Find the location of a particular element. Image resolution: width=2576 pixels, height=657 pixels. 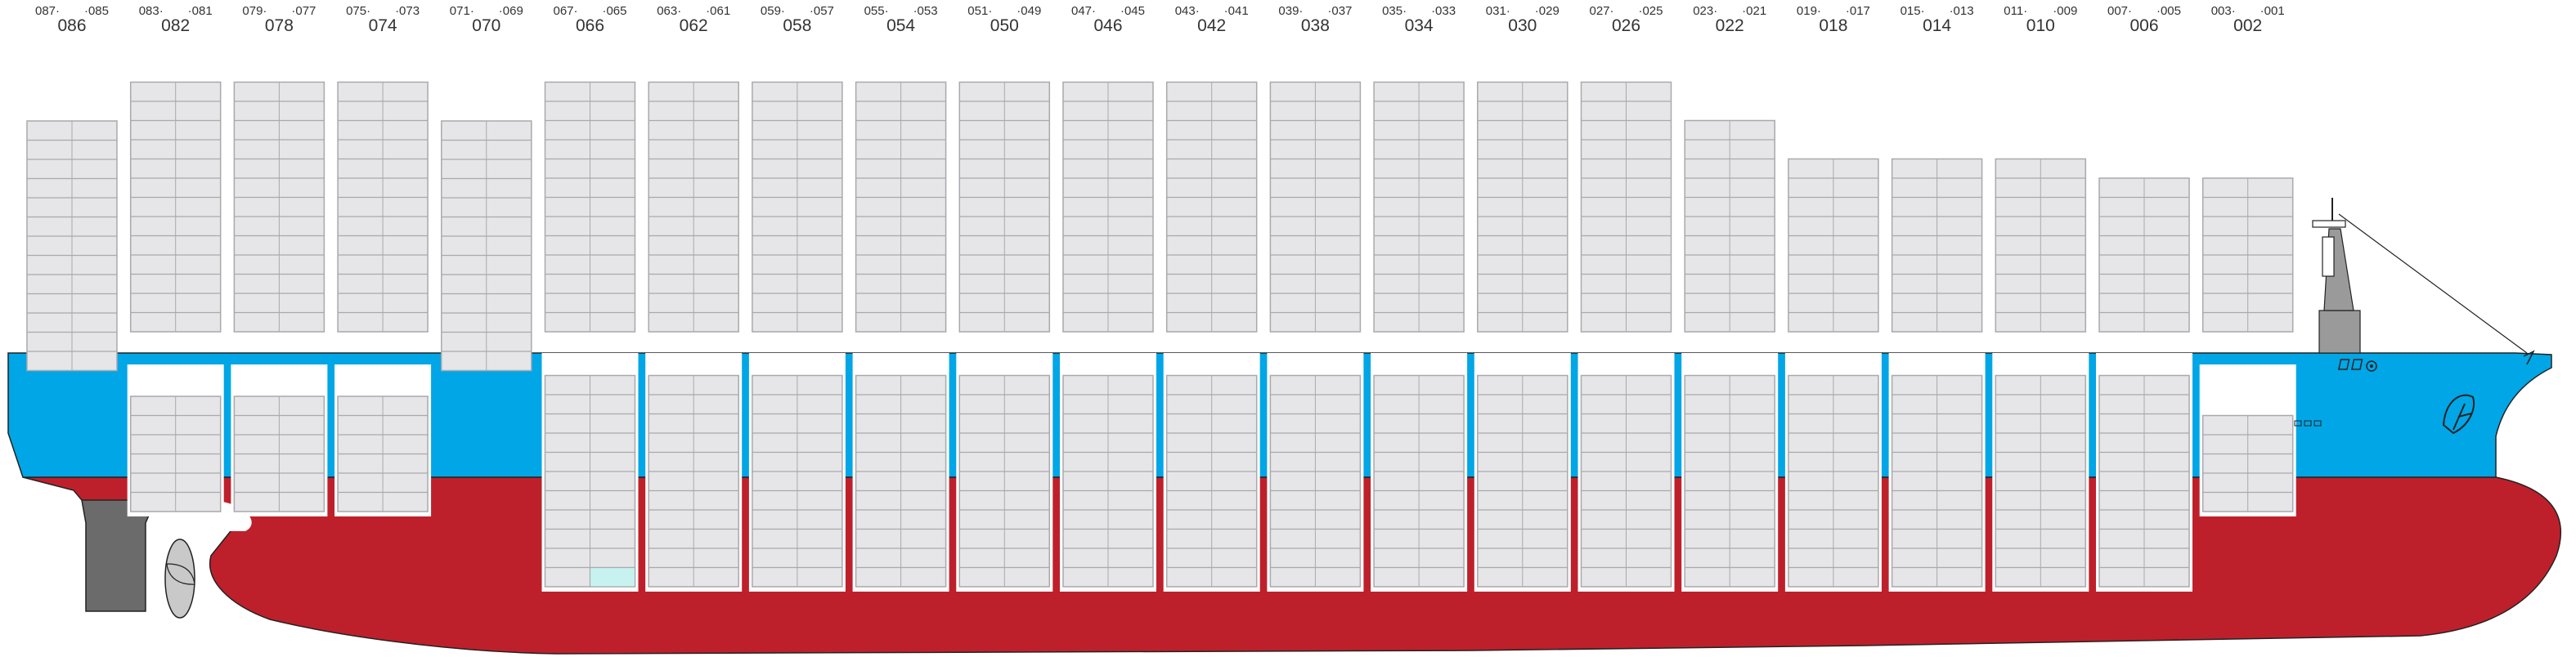

bay-label-odd-left: 059· is located at coordinates (773, 11).